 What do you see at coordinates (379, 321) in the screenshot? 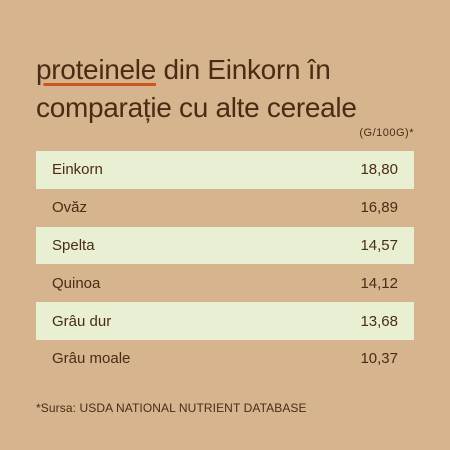
I see `protein-value: 13,68` at bounding box center [379, 321].